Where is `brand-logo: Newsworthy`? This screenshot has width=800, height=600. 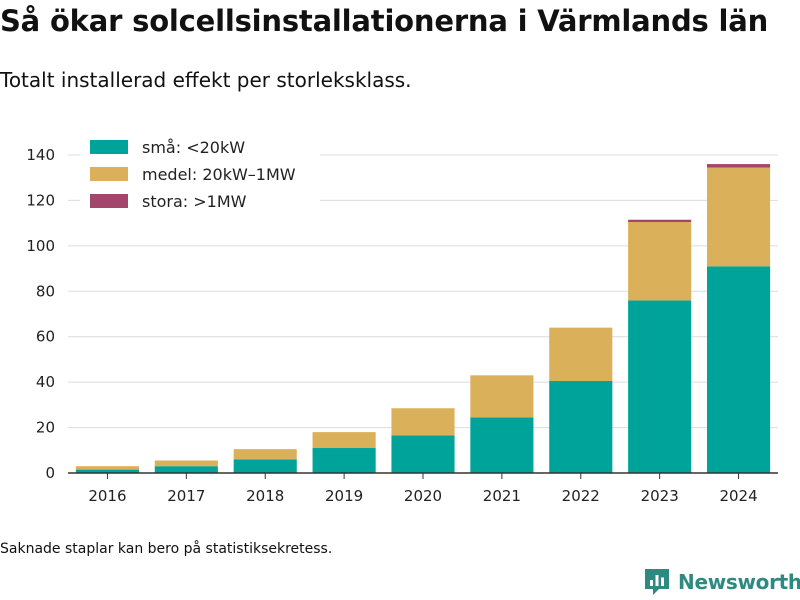
brand-logo: Newsworthy is located at coordinates (722, 582).